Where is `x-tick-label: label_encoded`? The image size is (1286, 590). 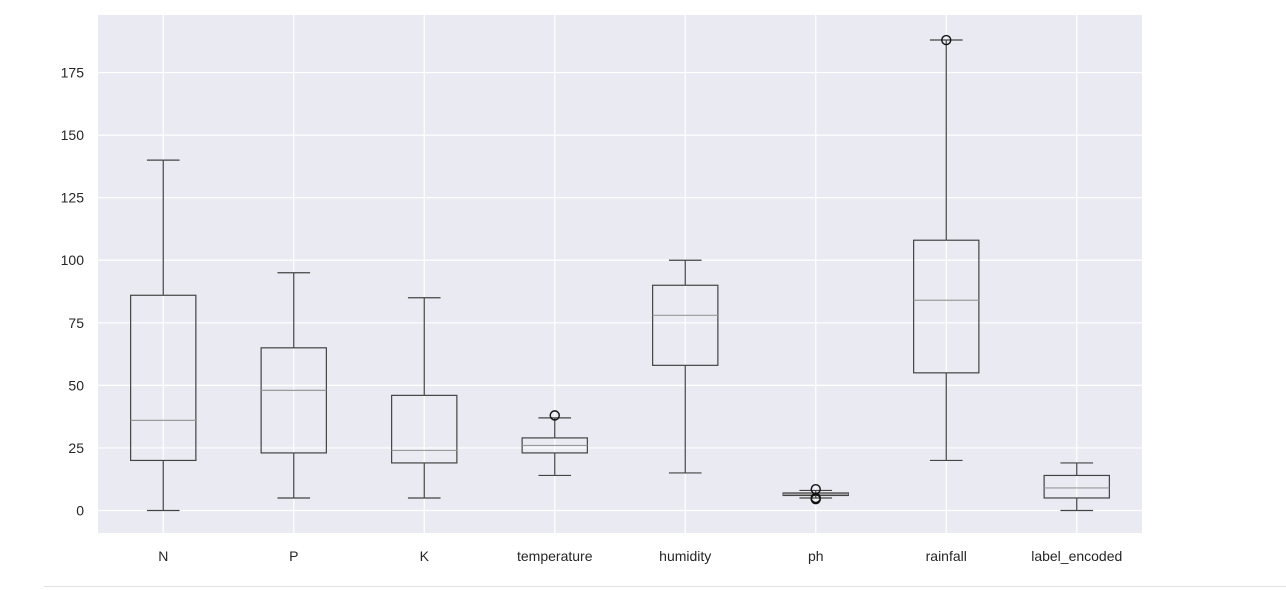
x-tick-label: label_encoded is located at coordinates (1076, 556).